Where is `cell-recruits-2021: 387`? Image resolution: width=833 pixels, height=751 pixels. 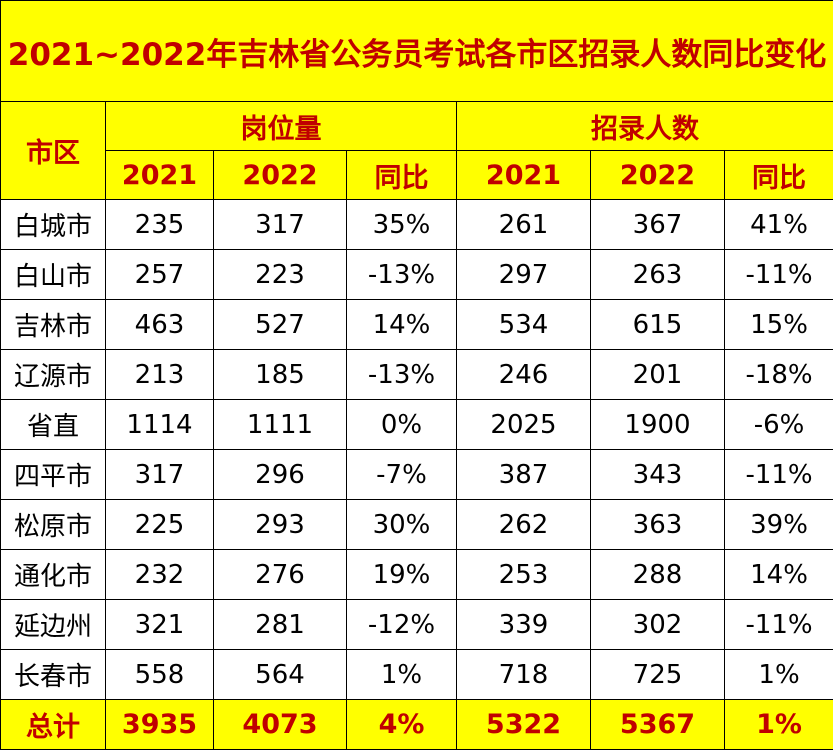 cell-recruits-2021: 387 is located at coordinates (523, 474).